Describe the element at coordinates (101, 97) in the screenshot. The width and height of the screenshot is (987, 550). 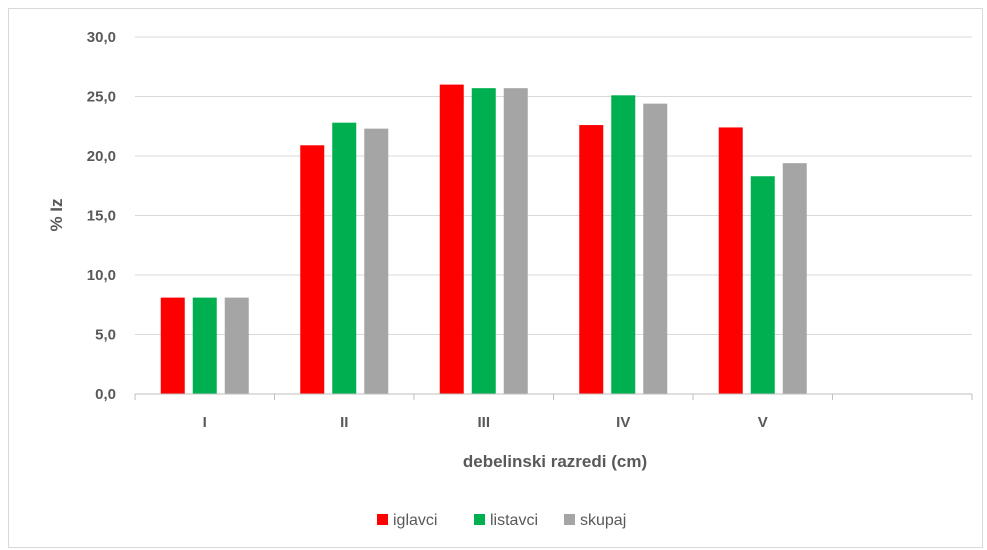
I see `y-tick-label: 25,0` at that location.